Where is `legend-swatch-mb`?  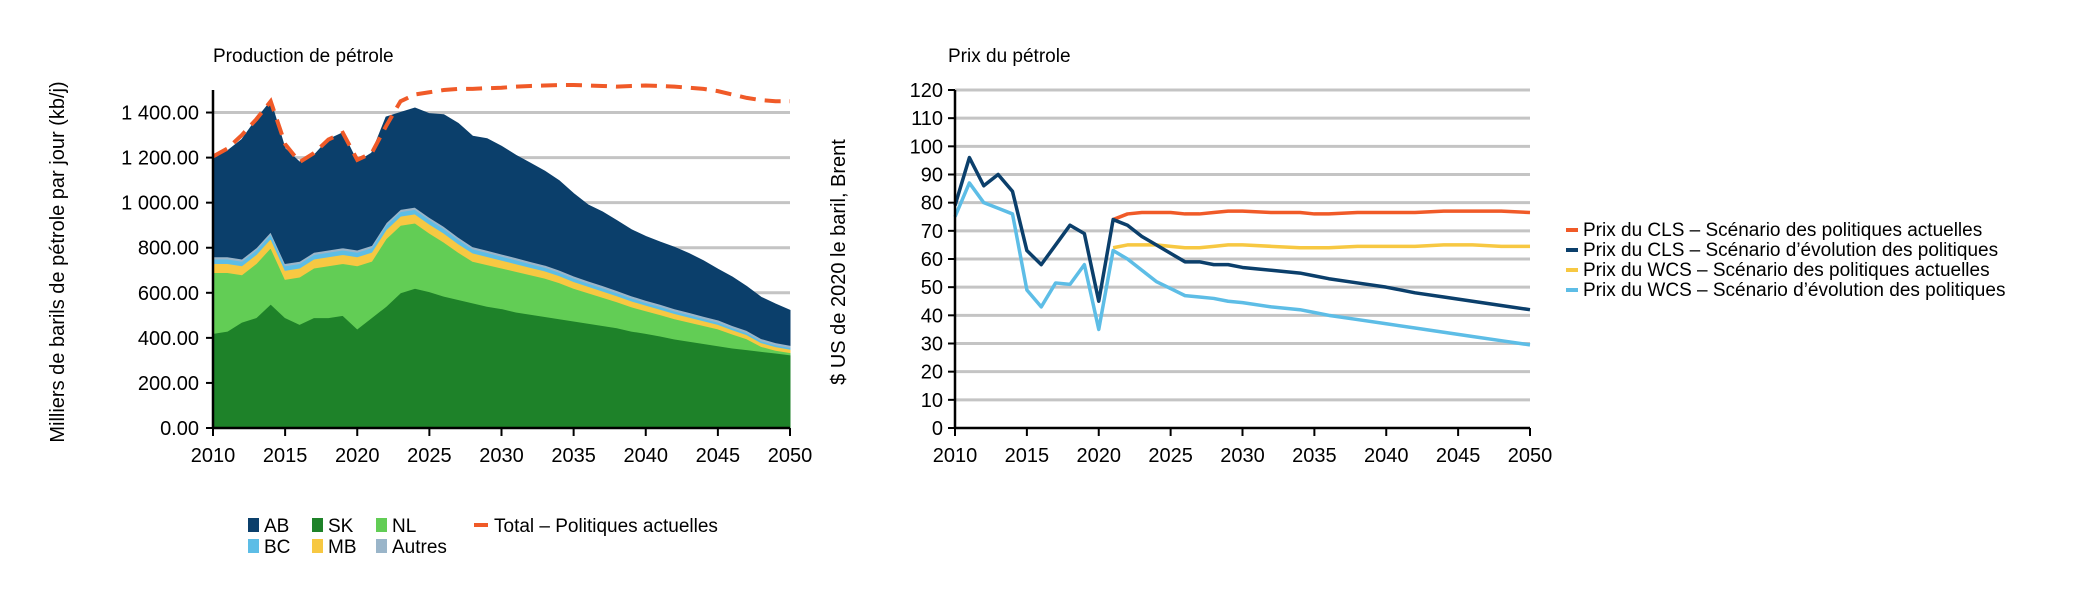 legend-swatch-mb is located at coordinates (317, 546).